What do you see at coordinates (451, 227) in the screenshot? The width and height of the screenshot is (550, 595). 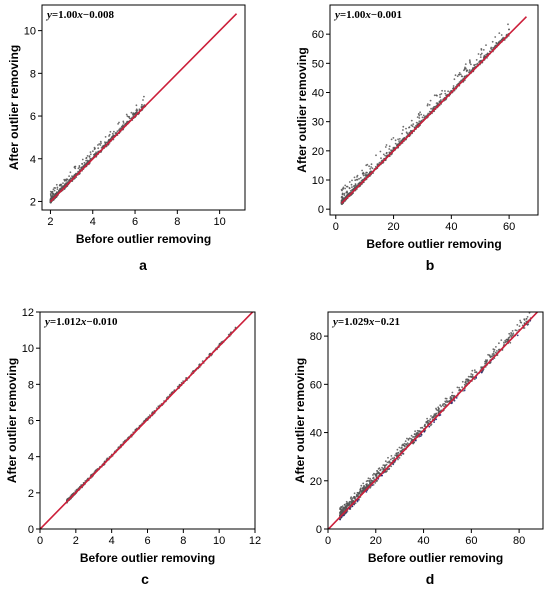 I see `x-tick-label: 40` at bounding box center [451, 227].